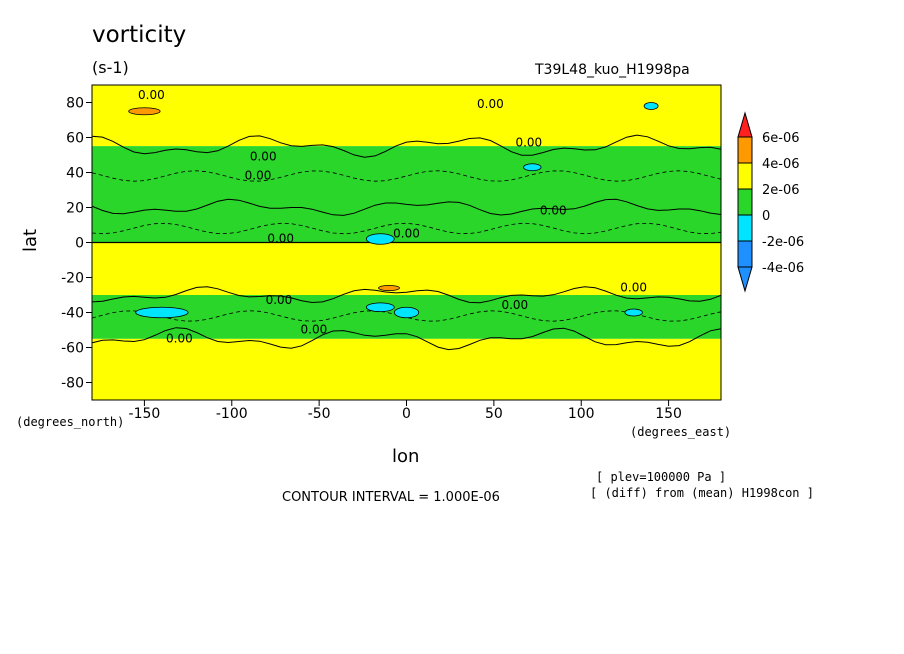  Describe the element at coordinates (75, 104) in the screenshot. I see `y-tick-label-8: 80` at that location.